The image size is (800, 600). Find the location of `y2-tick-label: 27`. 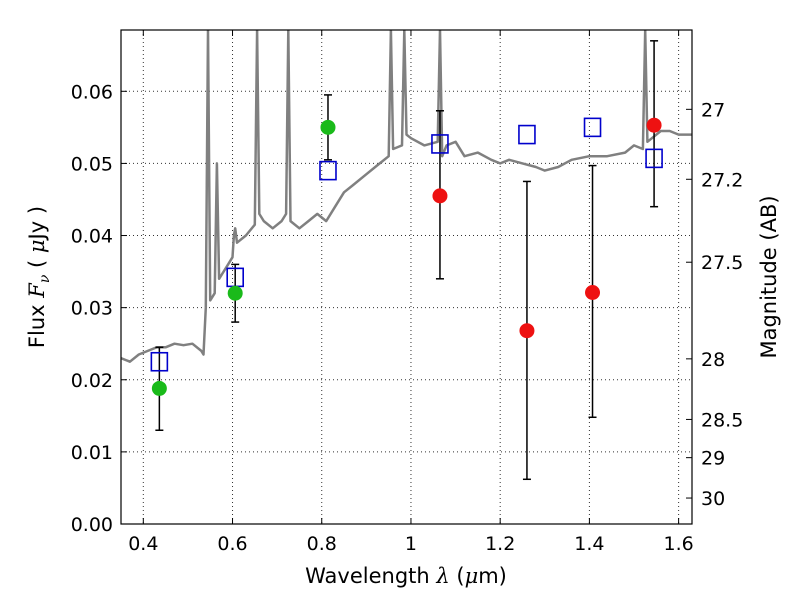

y2-tick-label: 27 is located at coordinates (713, 110).